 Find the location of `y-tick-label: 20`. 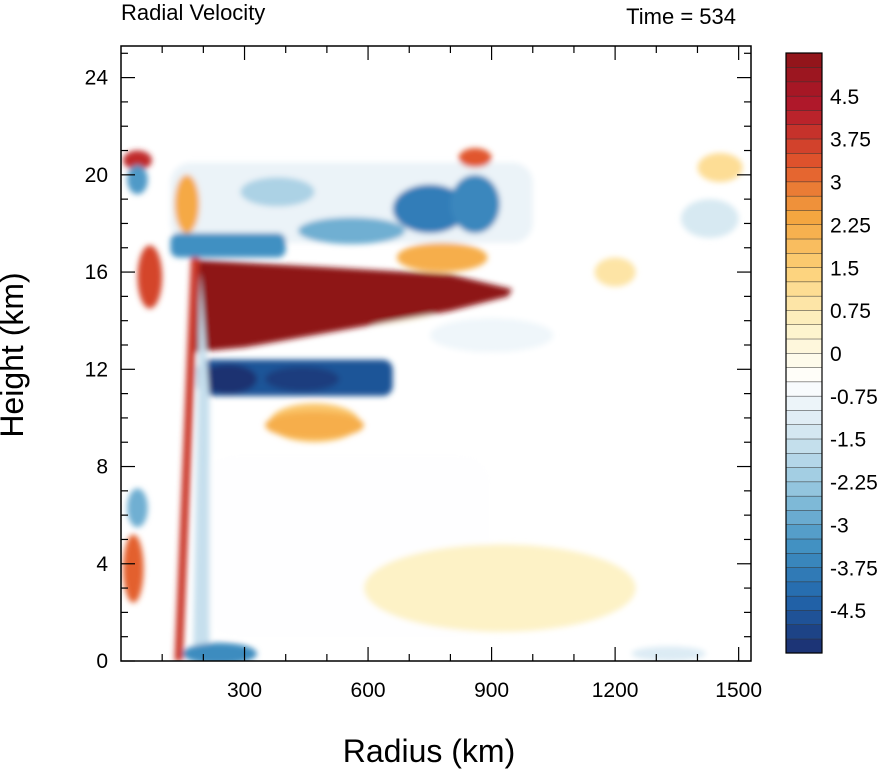

y-tick-label: 20 is located at coordinates (96, 175).